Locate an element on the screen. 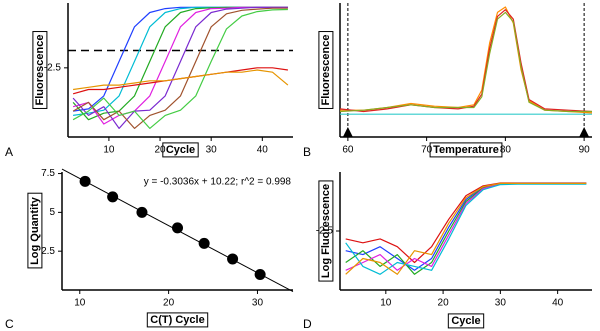 Image resolution: width=600 pixels, height=331 pixels. x-axis-label: Temperature is located at coordinates (466, 150).